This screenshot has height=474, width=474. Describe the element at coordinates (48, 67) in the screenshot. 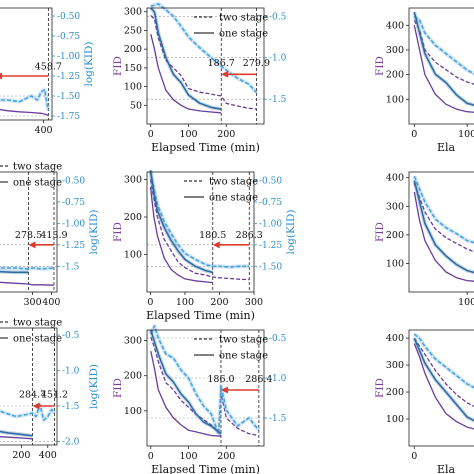

I see `time-annotation: 458.7` at that location.